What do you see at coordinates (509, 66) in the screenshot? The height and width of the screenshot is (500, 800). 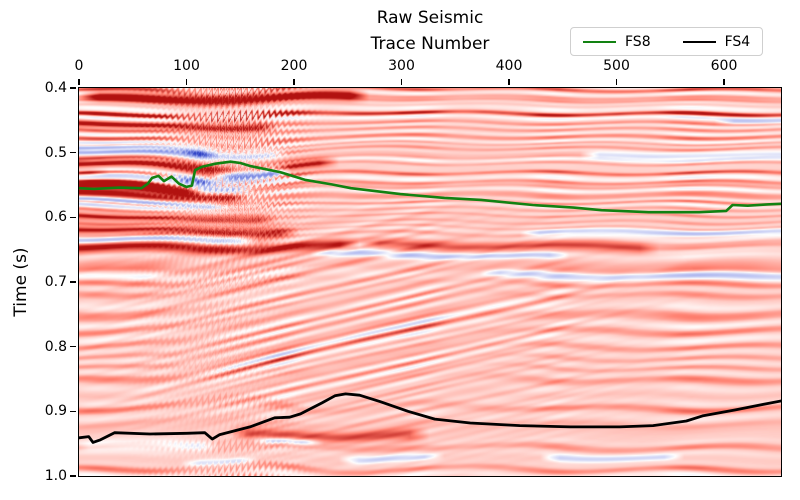 I see `x-tick-label: 400` at bounding box center [509, 66].